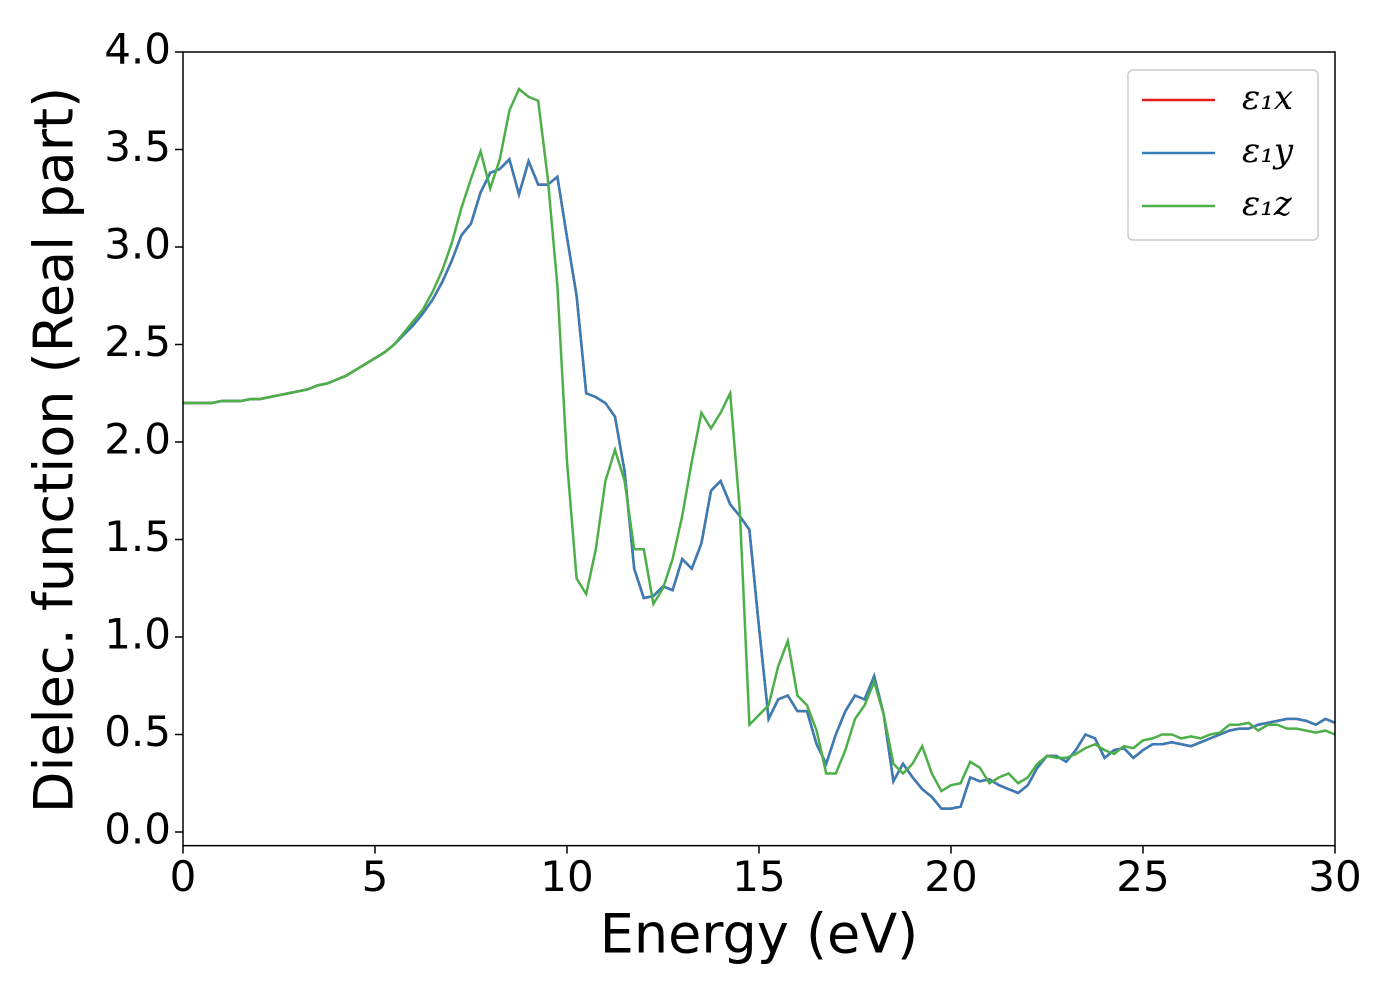  I want to click on legend-label: ε₁x, so click(1267, 98).